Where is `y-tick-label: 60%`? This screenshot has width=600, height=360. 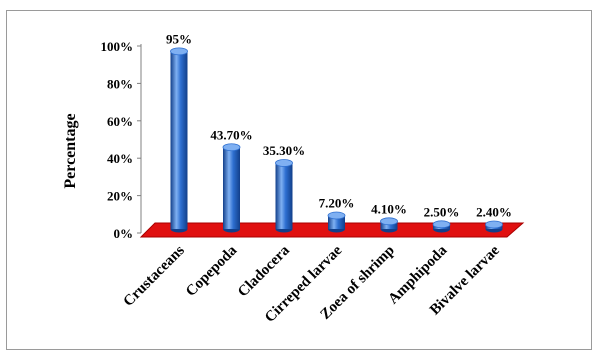 y-tick-label: 60% is located at coordinates (120, 121).